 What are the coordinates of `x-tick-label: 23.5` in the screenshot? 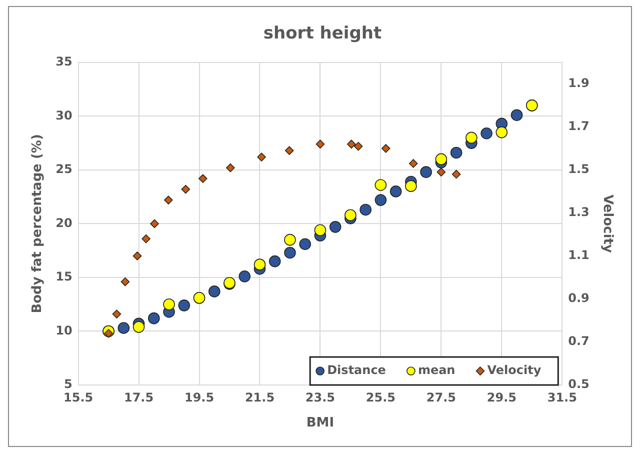 It's located at (320, 397).